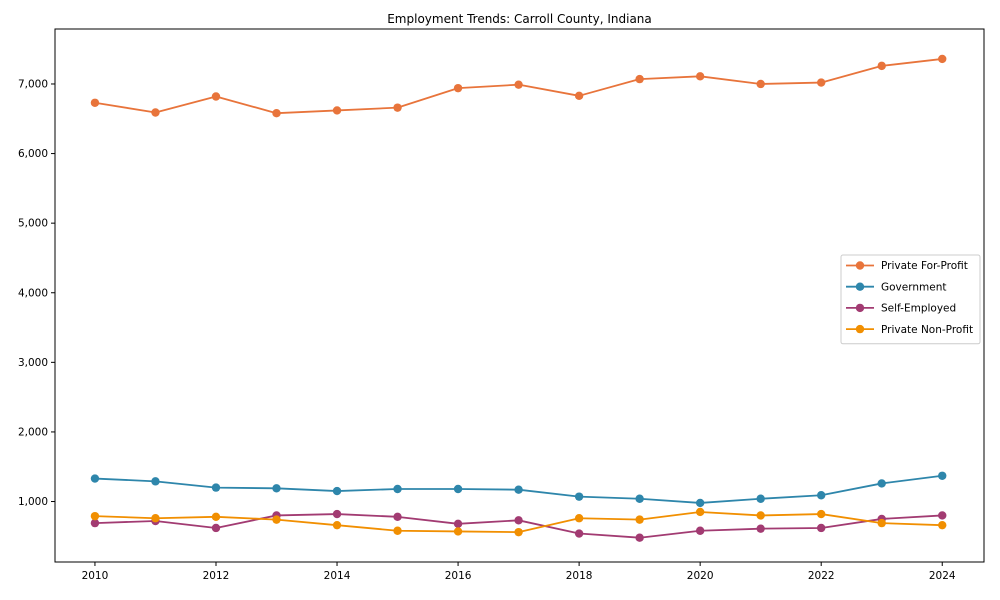  What do you see at coordinates (918, 309) in the screenshot?
I see `legend-label: Self-Employed` at bounding box center [918, 309].